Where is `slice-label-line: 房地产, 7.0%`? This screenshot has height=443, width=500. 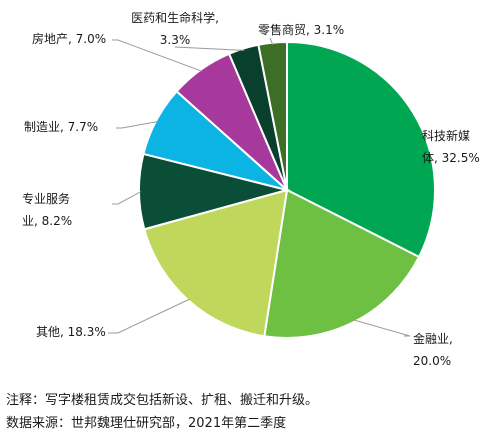 slice-label-line: 房地产, 7.0% is located at coordinates (69, 38).